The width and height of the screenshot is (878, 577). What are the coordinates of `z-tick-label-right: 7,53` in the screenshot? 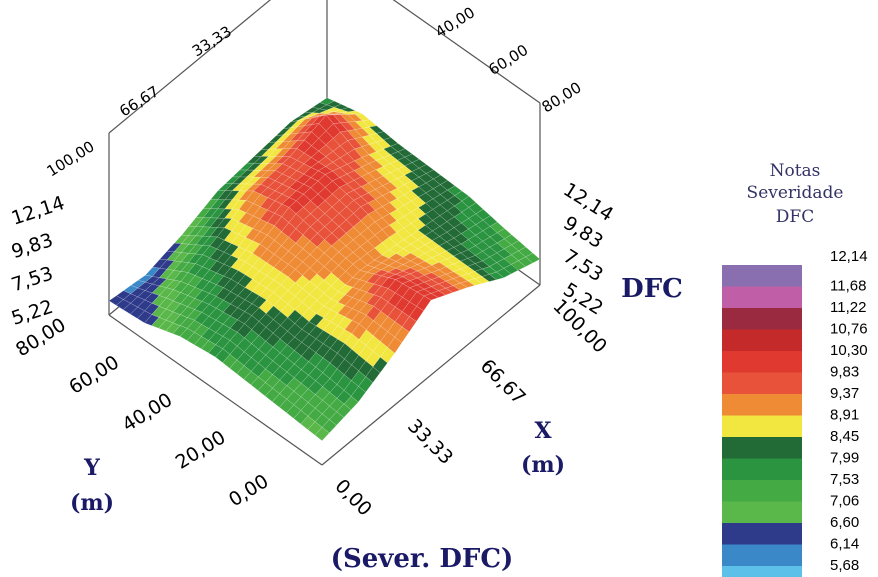 It's located at (583, 265).